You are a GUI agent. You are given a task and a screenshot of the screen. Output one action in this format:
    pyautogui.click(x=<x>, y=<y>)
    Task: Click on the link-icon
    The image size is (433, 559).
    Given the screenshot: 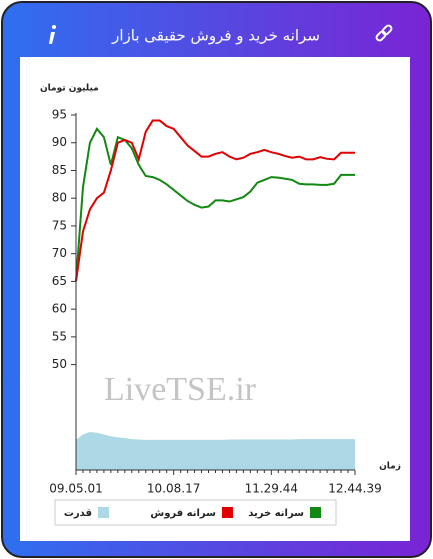 What is the action you would take?
    pyautogui.click(x=384, y=33)
    